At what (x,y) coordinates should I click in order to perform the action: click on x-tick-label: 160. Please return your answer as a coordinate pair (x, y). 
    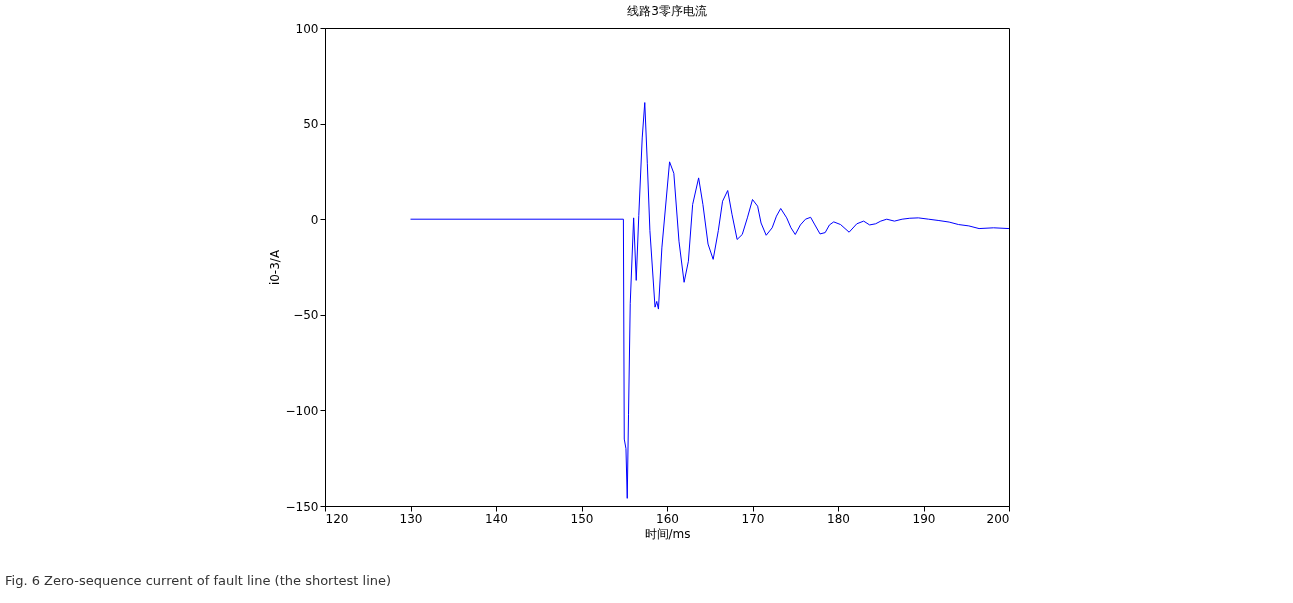
    Looking at the image, I should click on (667, 518).